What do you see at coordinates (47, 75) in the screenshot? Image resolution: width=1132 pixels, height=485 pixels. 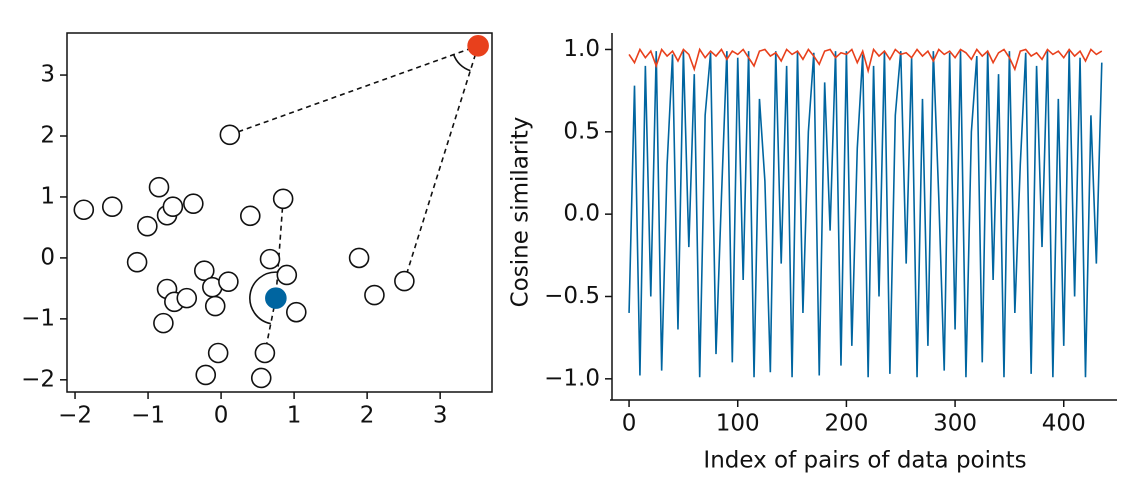 I see `y-tick-label: 3` at bounding box center [47, 75].